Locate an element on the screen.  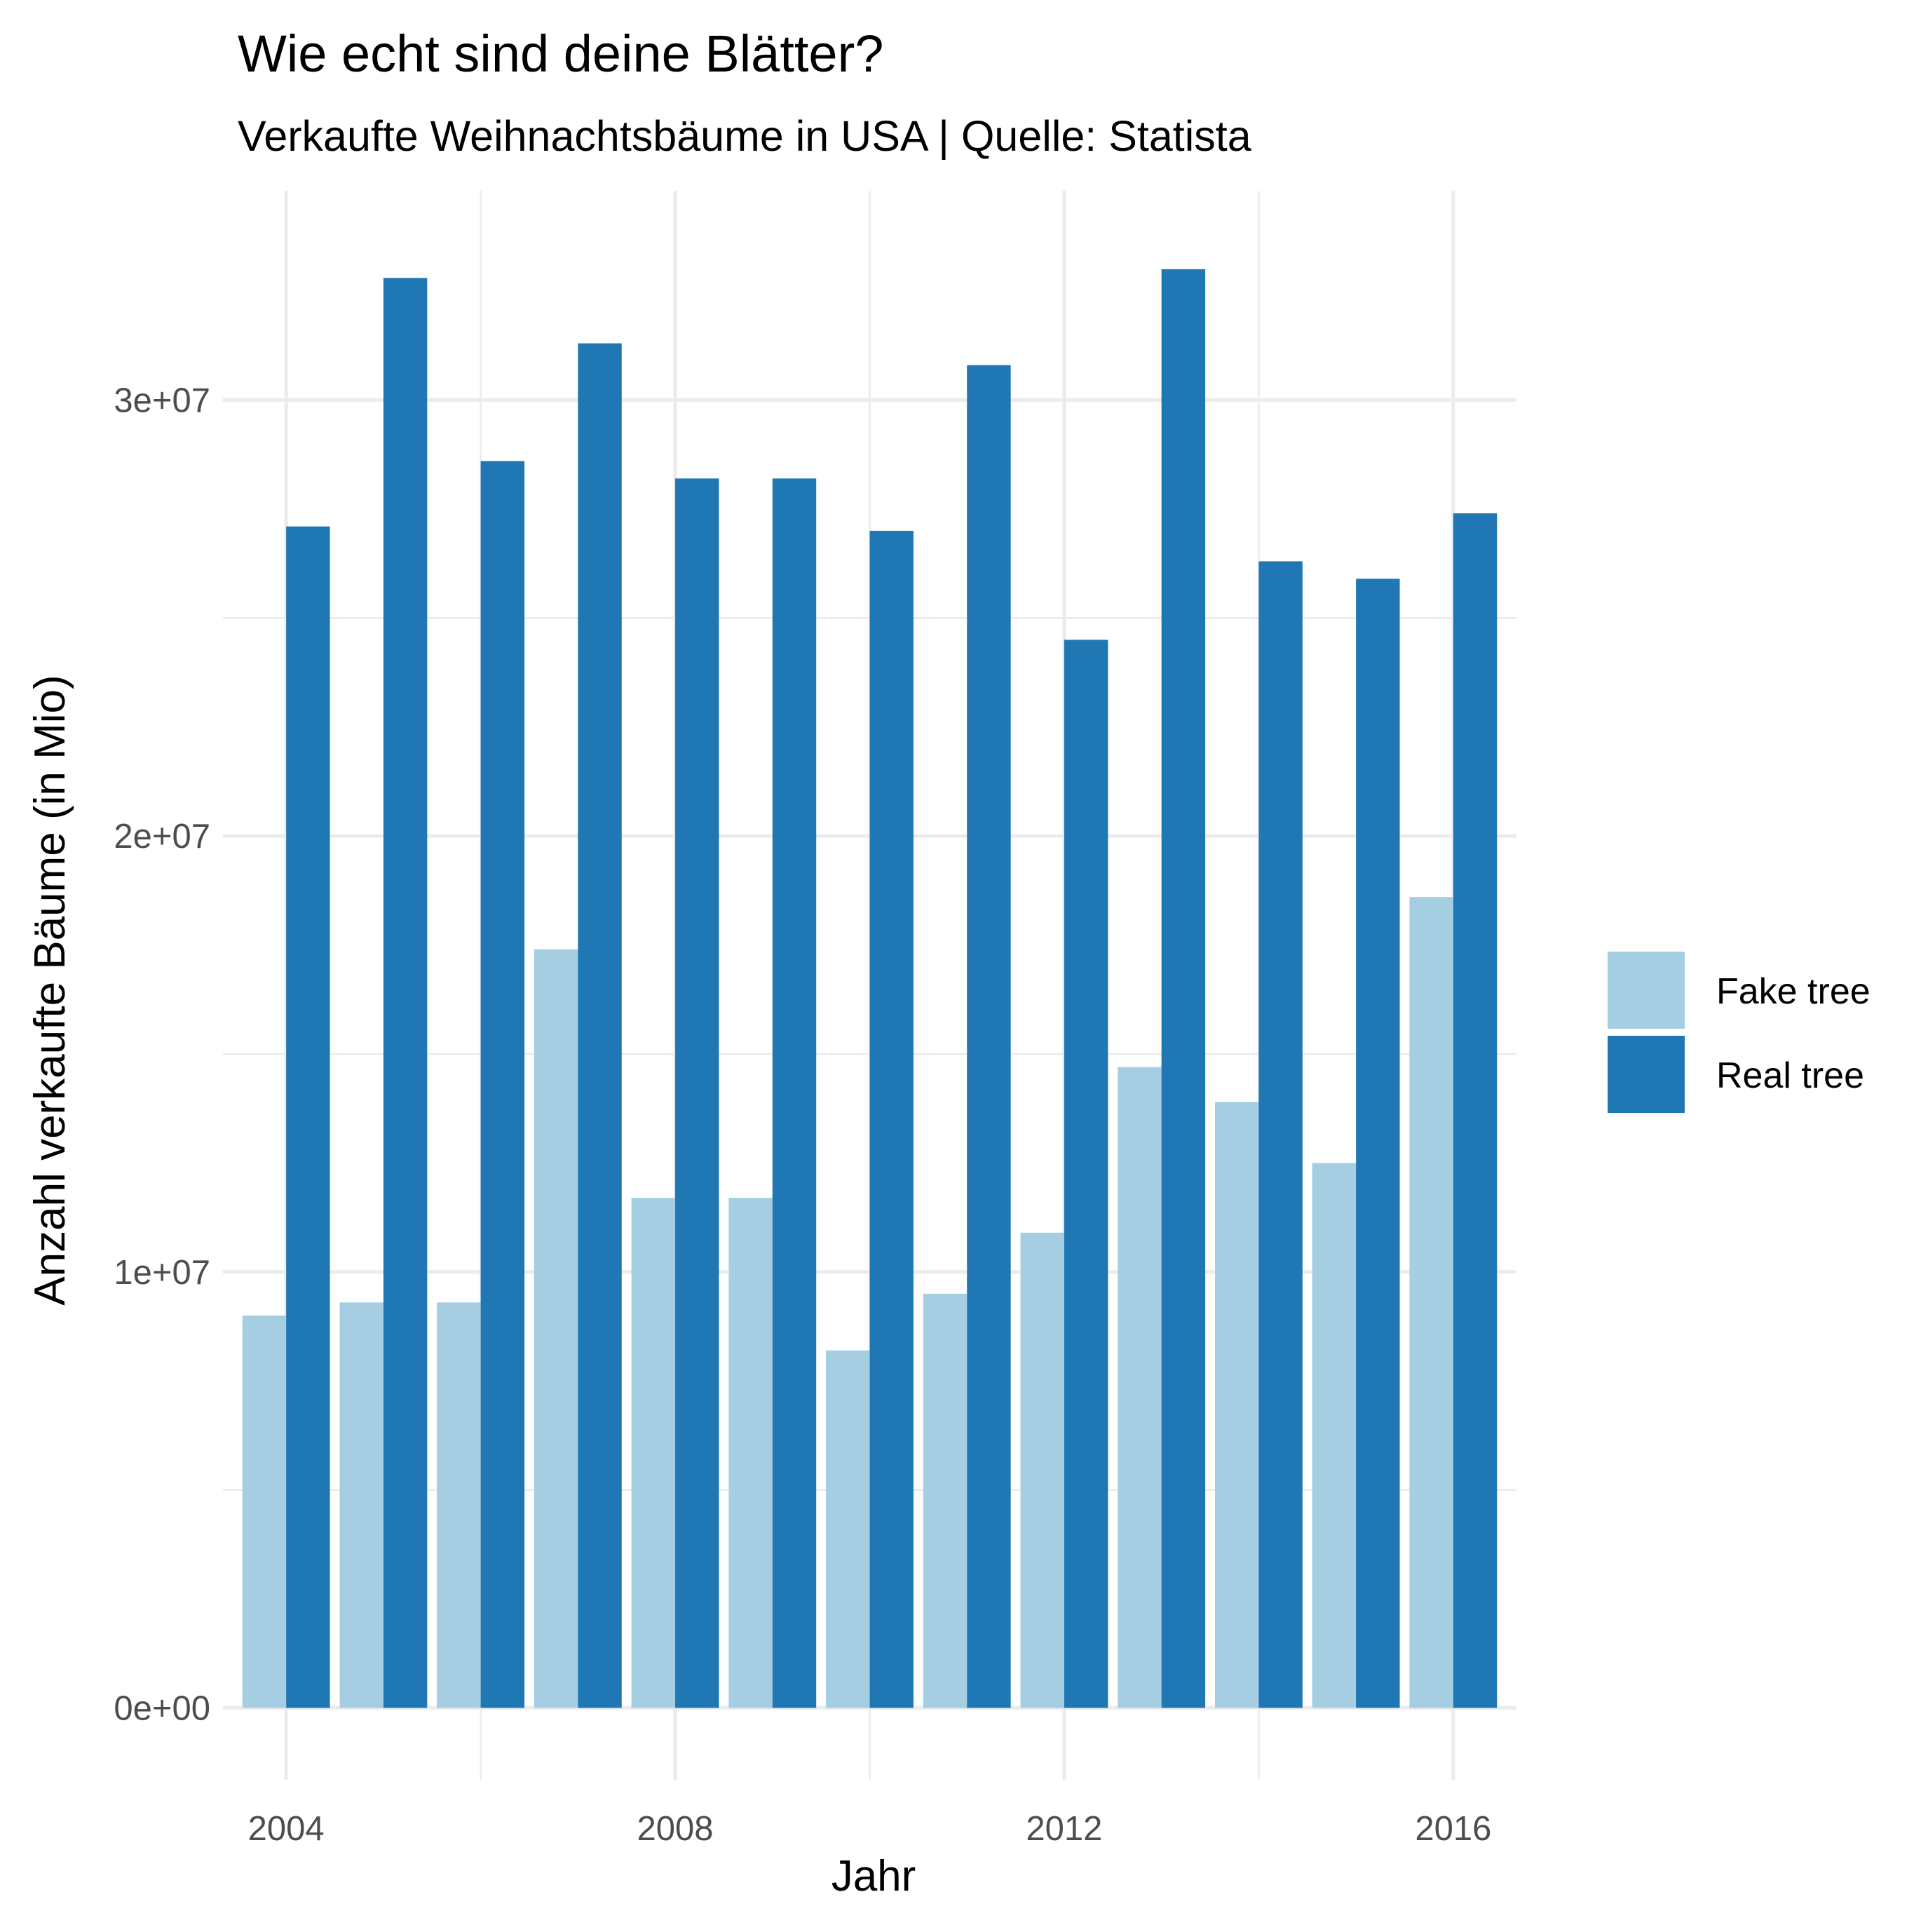
bar-fake-tree-2005 is located at coordinates (361, 1505).